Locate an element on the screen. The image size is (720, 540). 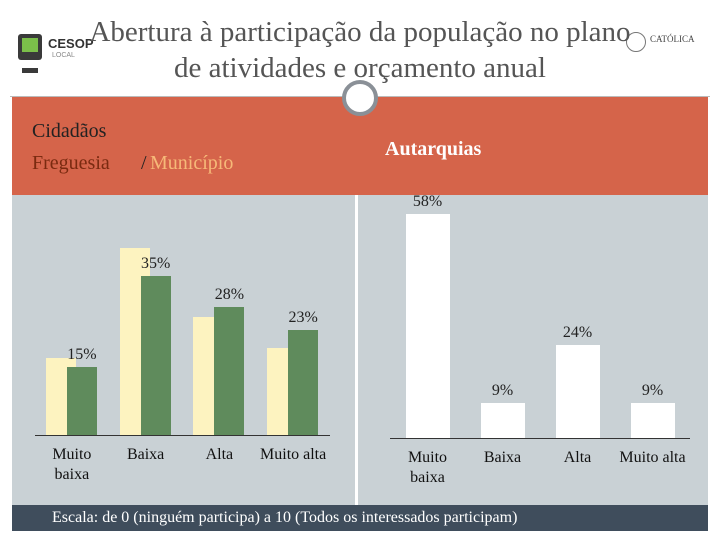
value-label: 24% is located at coordinates (577, 333).